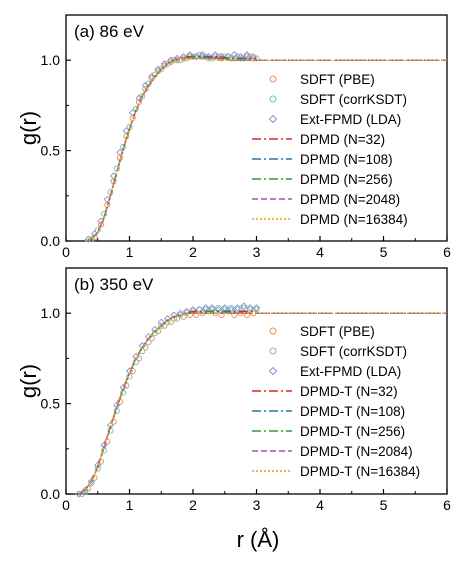  What do you see at coordinates (346, 179) in the screenshot?
I see `legend-label: DPMD (N=256)` at bounding box center [346, 179].